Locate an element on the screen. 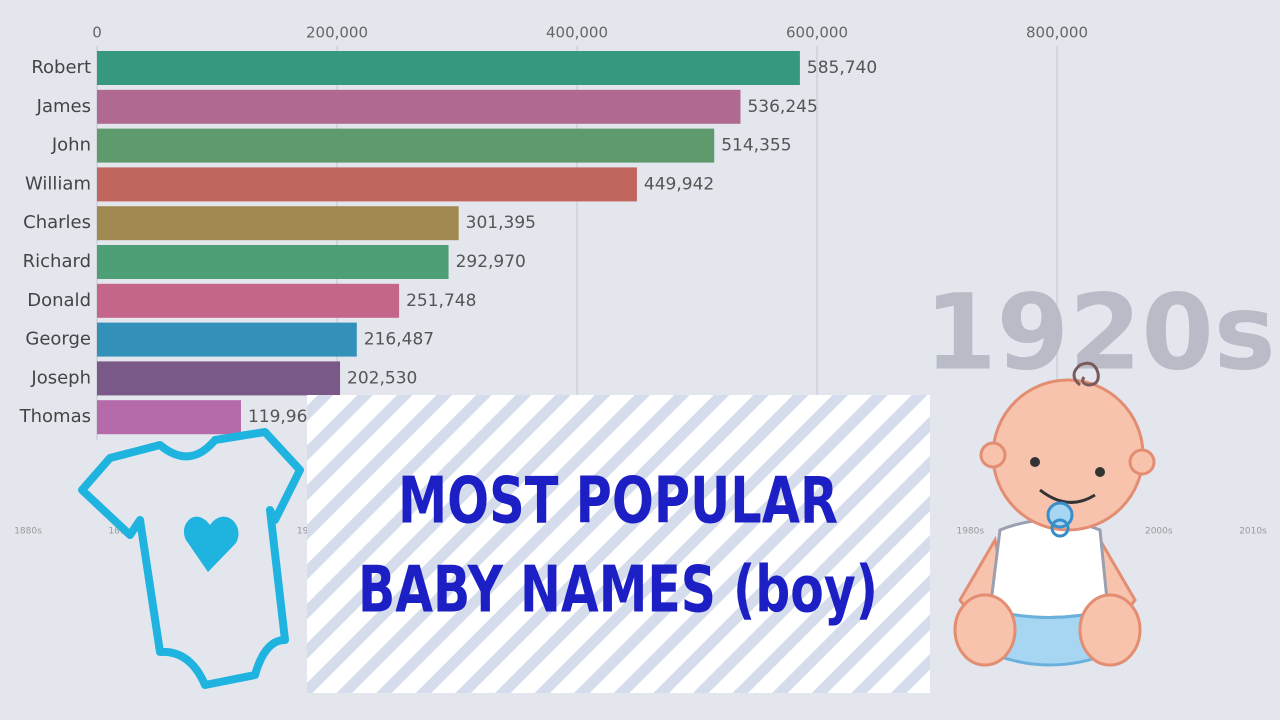  timeline-label: 1980s is located at coordinates (971, 532).